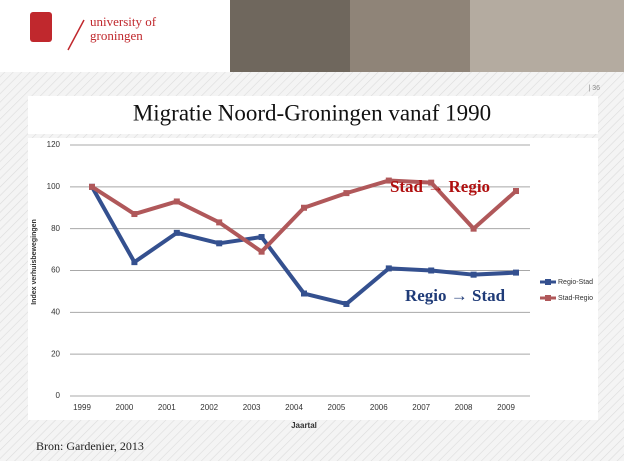  I want to click on y-axis-label: Index verhuisbewegingen, so click(34, 262).